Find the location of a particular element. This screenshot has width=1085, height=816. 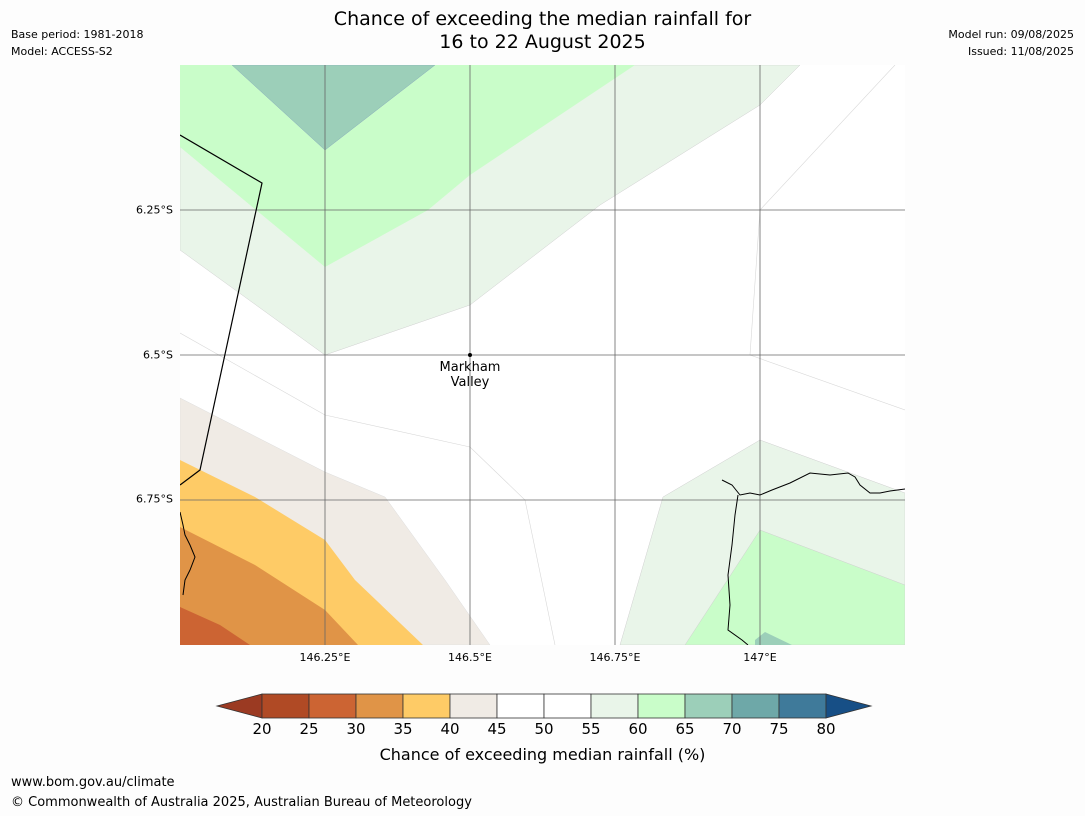

model-name: Model: ACCESS-S2 is located at coordinates (62, 51).